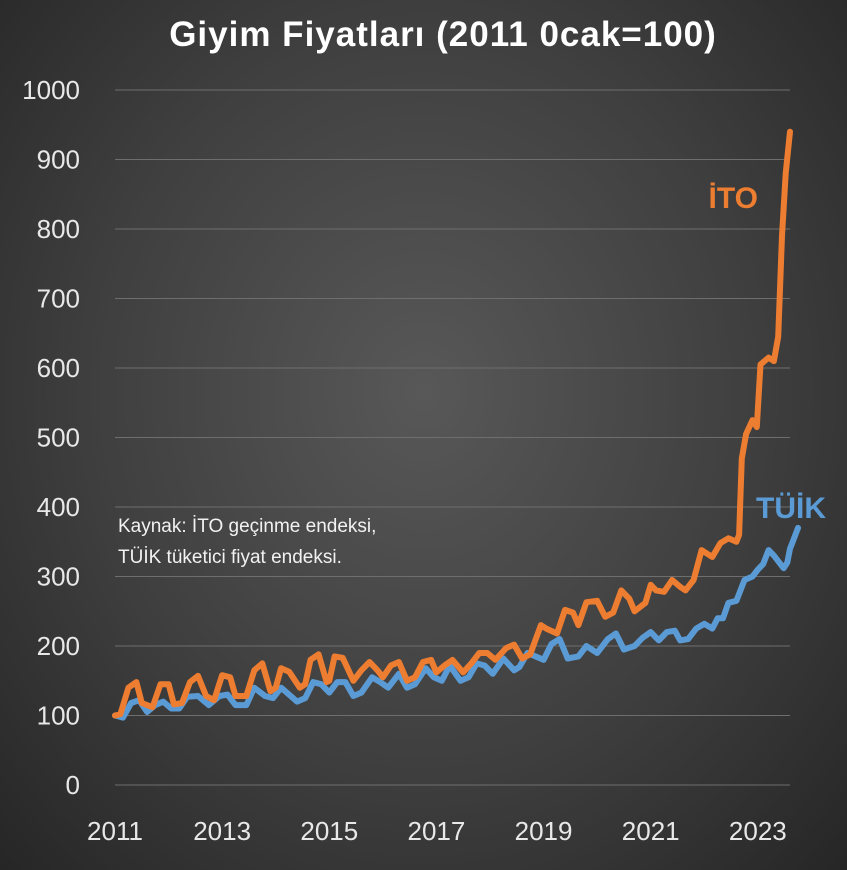 The height and width of the screenshot is (870, 847). I want to click on y-tick-label: 400, so click(58, 507).